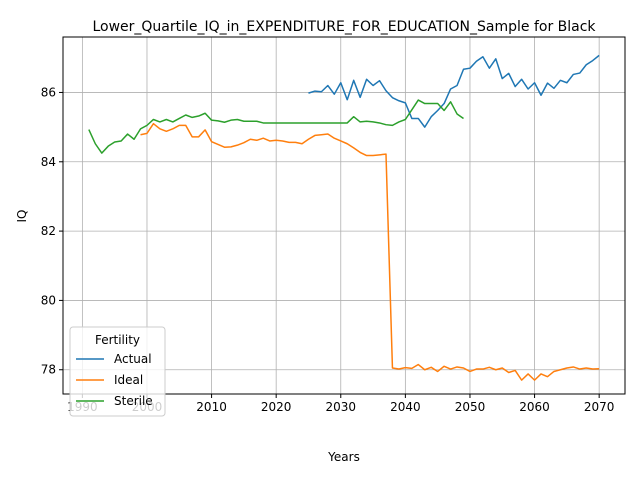 The width and height of the screenshot is (640, 480). What do you see at coordinates (340, 407) in the screenshot?
I see `x-tick-label: 2030` at bounding box center [340, 407].